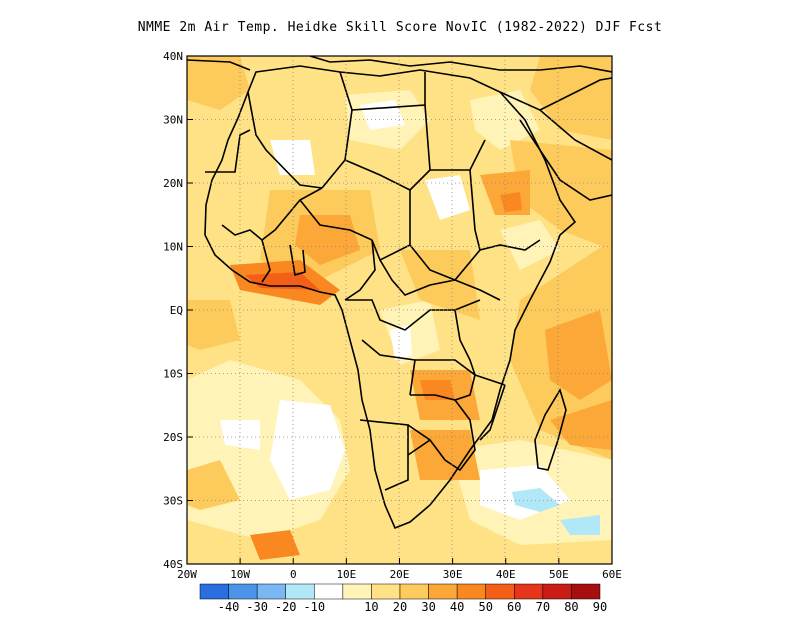 The image size is (800, 618). I want to click on lat-label: EQ, so click(176, 310).